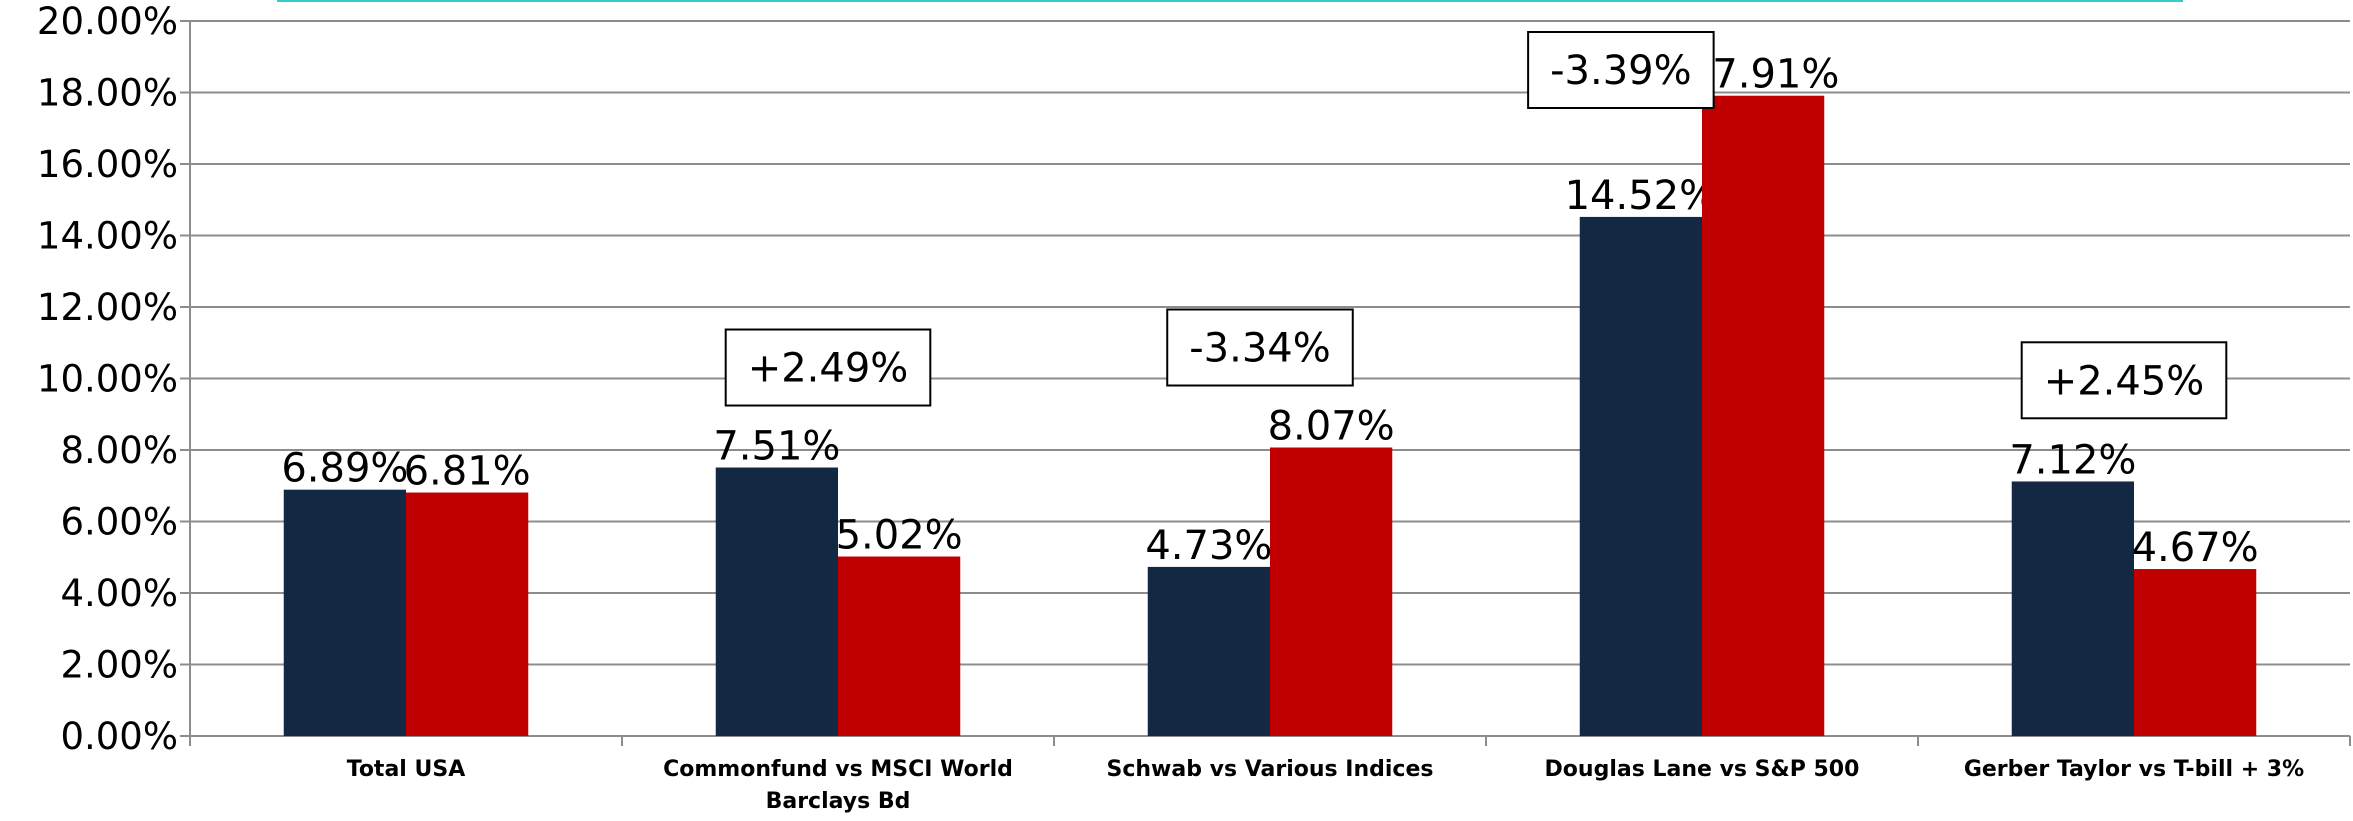 This screenshot has width=2353, height=821. What do you see at coordinates (107, 307) in the screenshot?
I see `y-tick-label: 12.00%` at bounding box center [107, 307].